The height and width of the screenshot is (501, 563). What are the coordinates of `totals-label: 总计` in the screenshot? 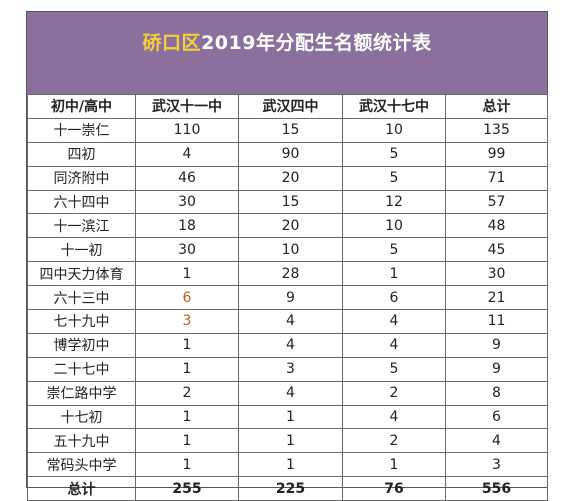 It's located at (81, 488).